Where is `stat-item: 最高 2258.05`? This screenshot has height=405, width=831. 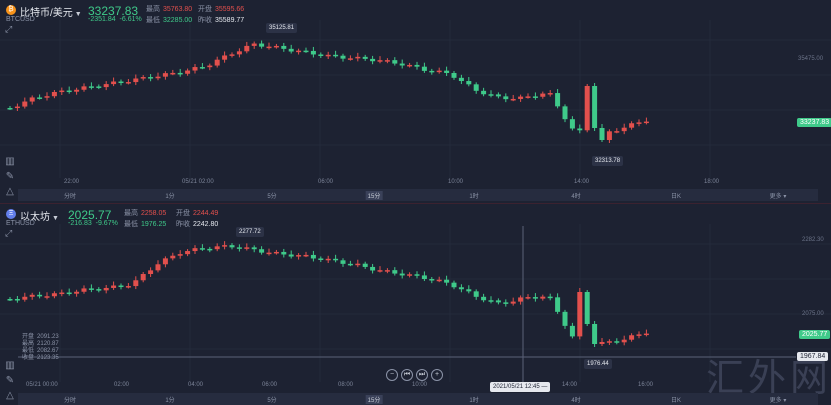 stat-item: 最高 2258.05 is located at coordinates (145, 213).